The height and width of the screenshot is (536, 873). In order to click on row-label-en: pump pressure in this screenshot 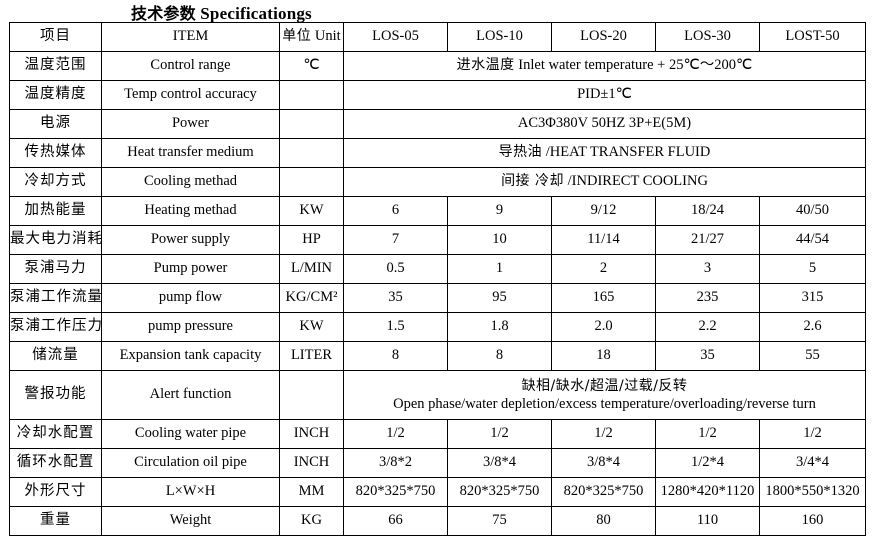, I will do `click(190, 327)`.